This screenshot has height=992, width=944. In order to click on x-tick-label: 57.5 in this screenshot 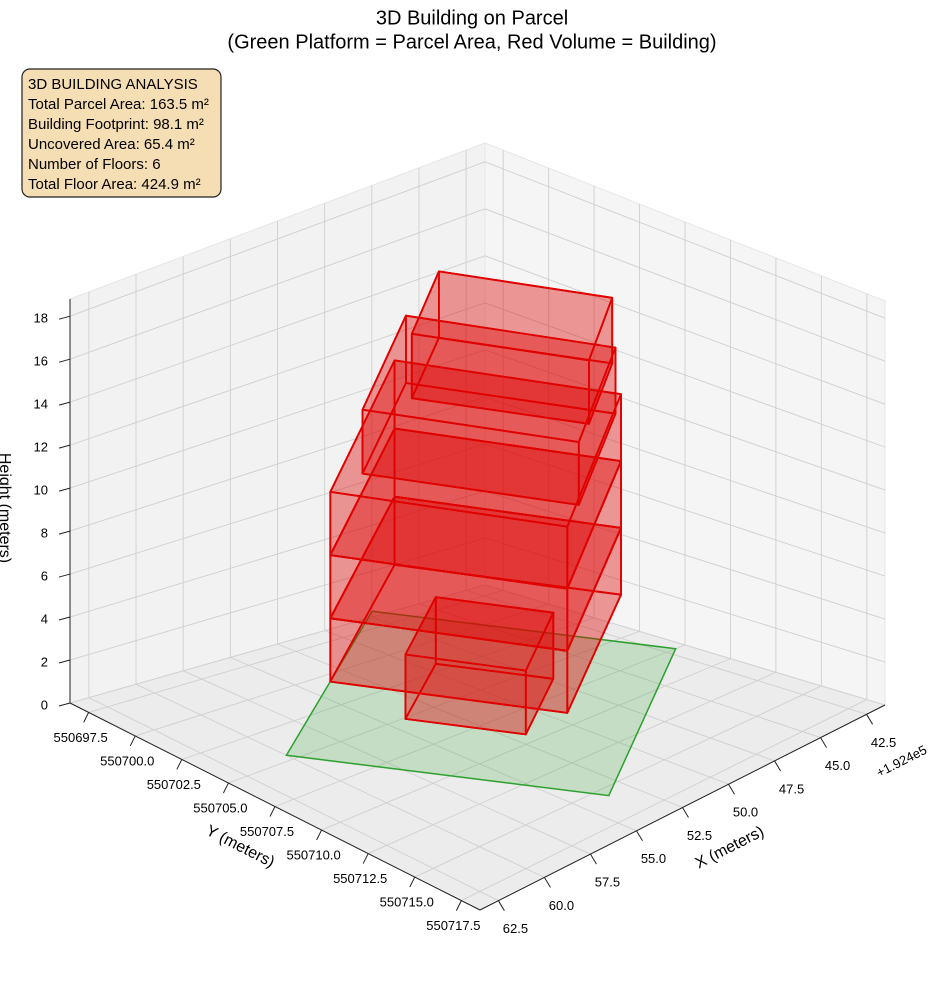, I will do `click(607, 882)`.